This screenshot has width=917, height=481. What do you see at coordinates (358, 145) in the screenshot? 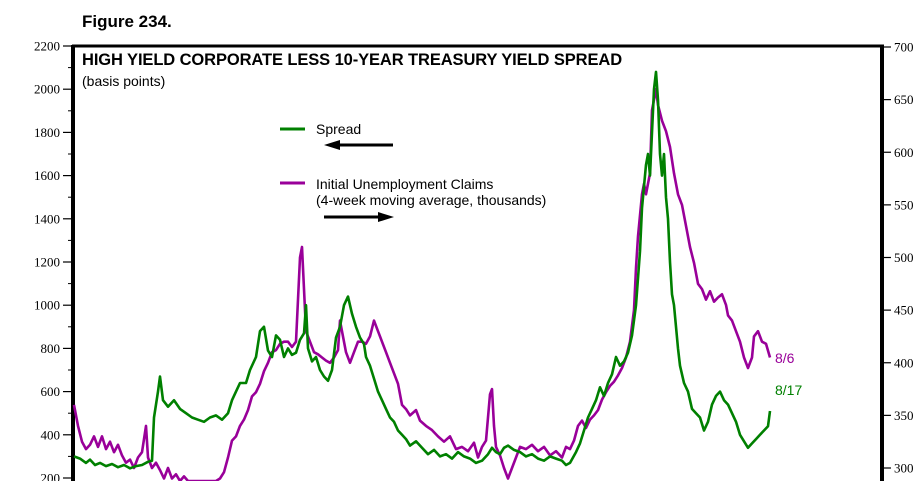
I see `arrow-left-icon` at bounding box center [358, 145].